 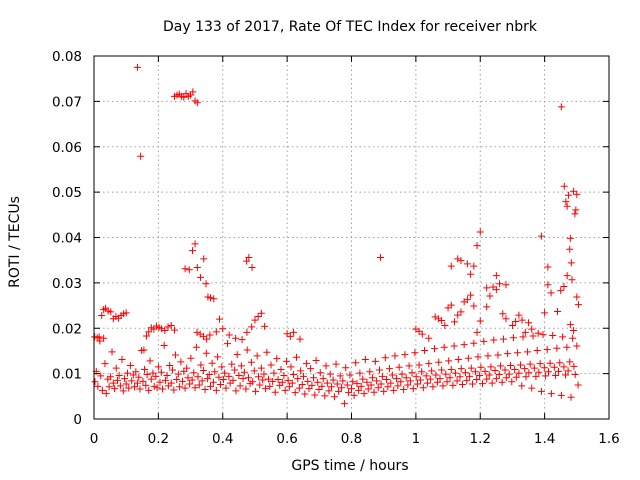 I want to click on x-tick-label: 1.6, so click(x=608, y=439).